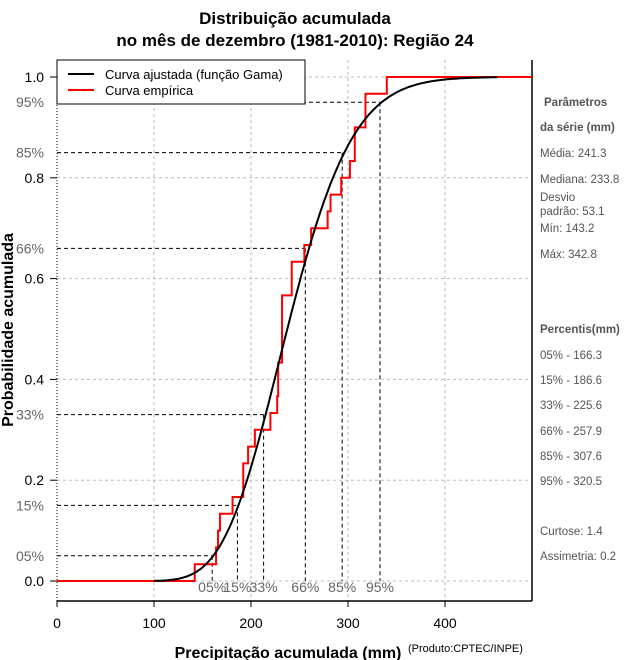  I want to click on percentile-x-label: 05%, so click(212, 587).